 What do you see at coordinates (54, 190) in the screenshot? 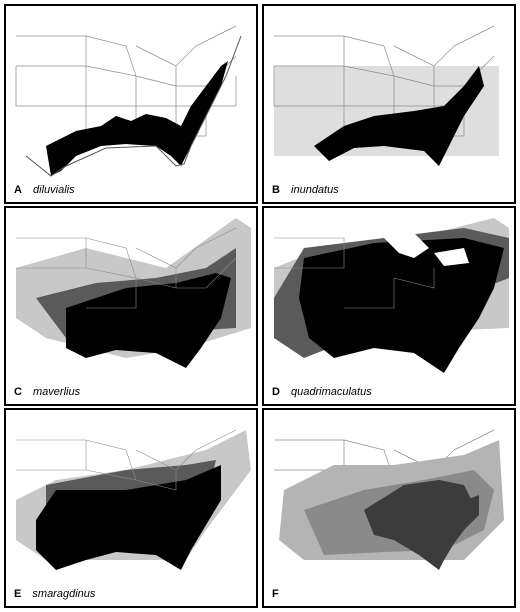
I see `species-name: diluvialis` at bounding box center [54, 190].